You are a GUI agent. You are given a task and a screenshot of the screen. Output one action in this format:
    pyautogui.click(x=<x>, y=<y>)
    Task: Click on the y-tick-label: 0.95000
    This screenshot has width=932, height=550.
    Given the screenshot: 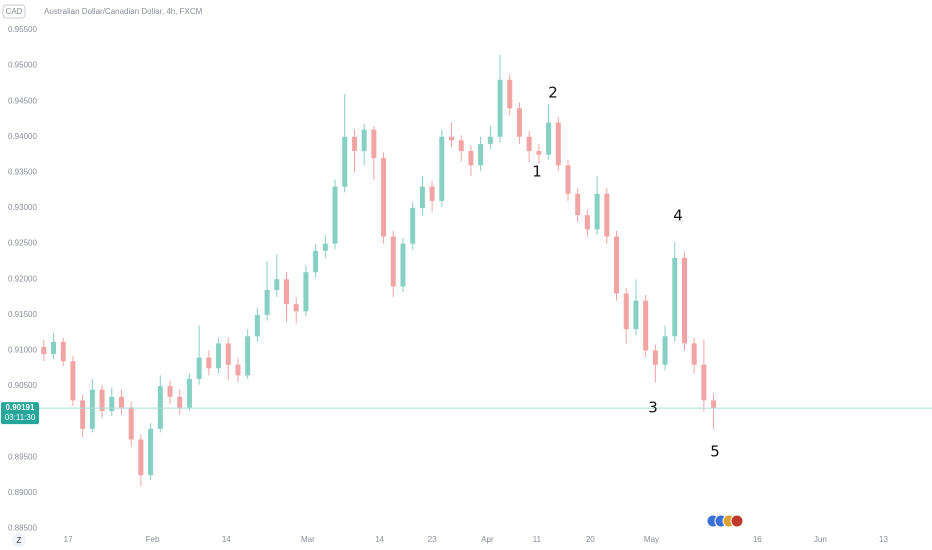 What is the action you would take?
    pyautogui.click(x=22, y=65)
    